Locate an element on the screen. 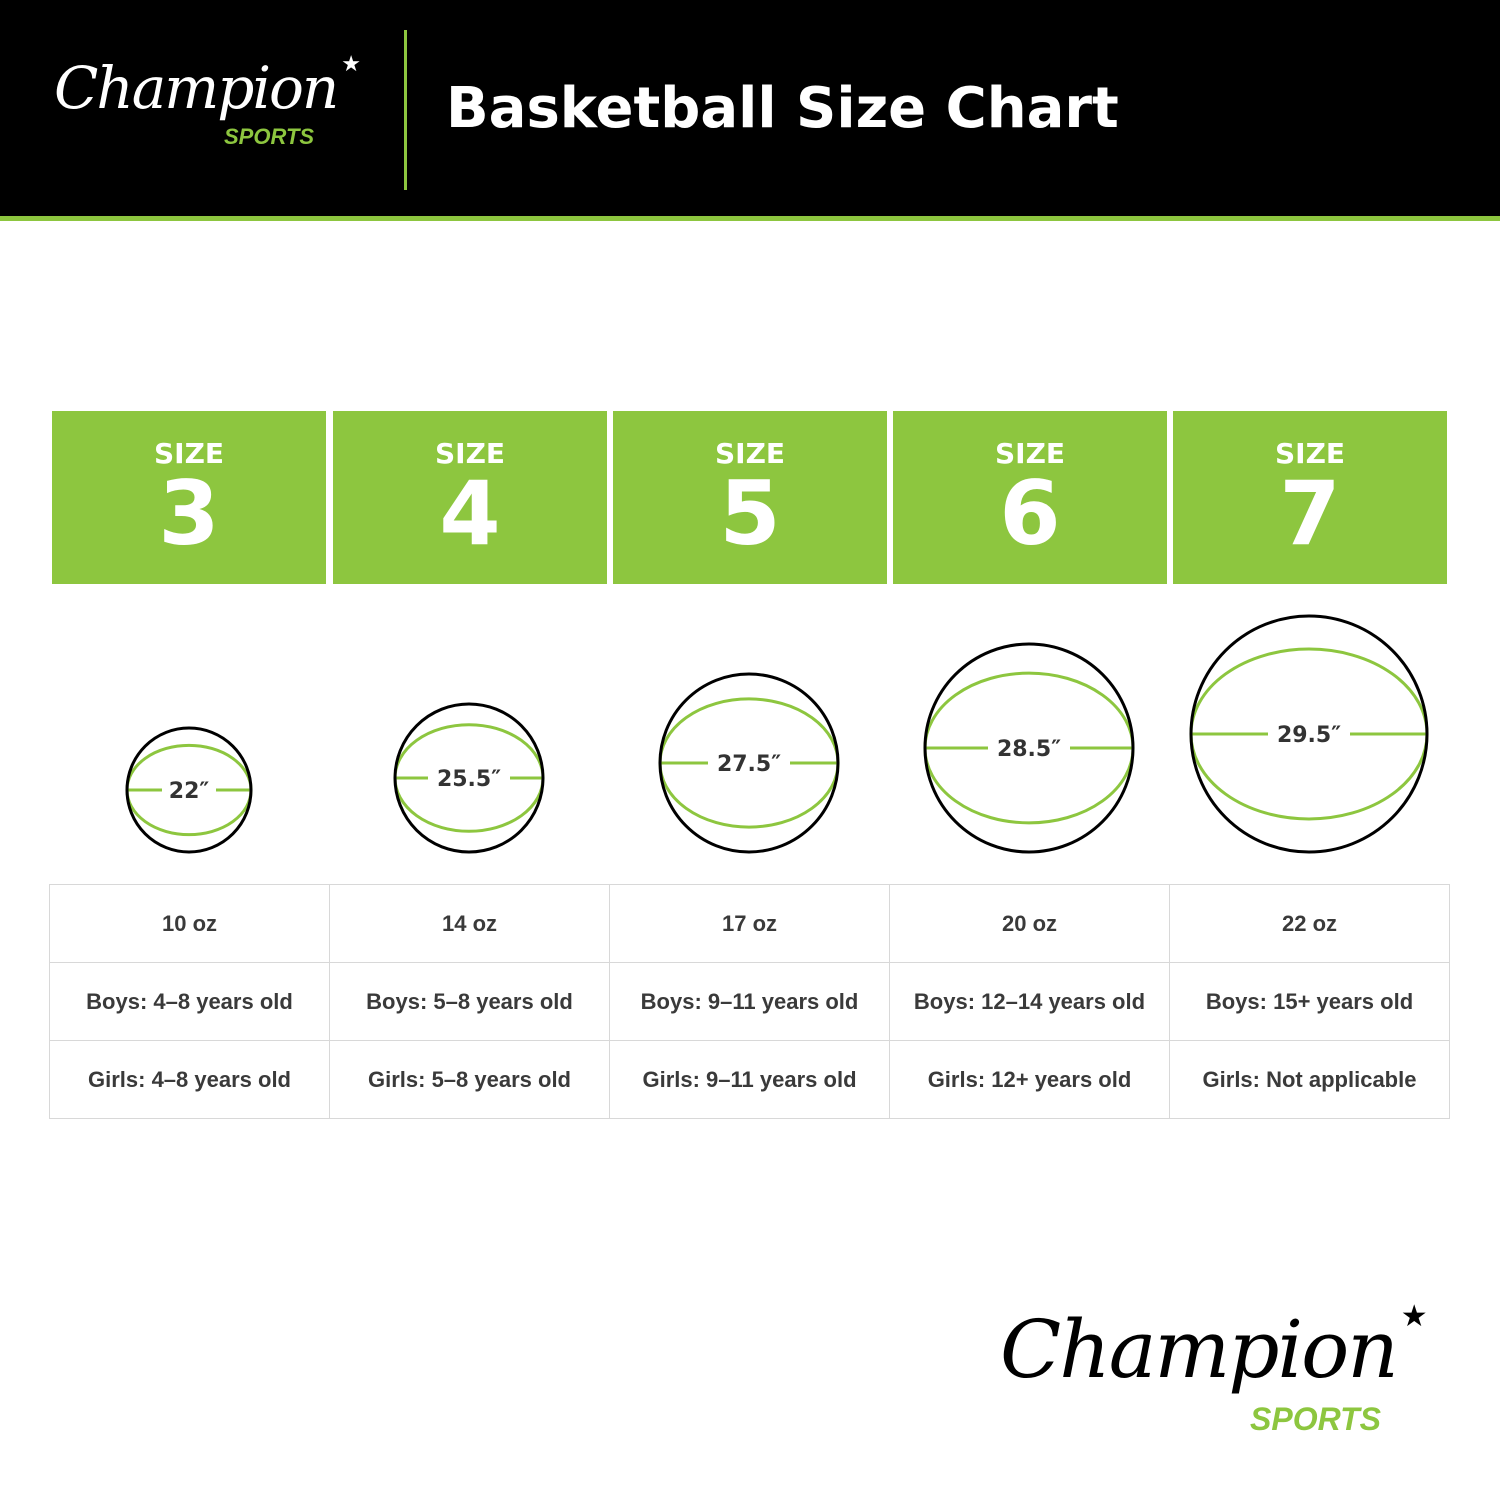  ball-size-3: 22″ is located at coordinates (189, 790).